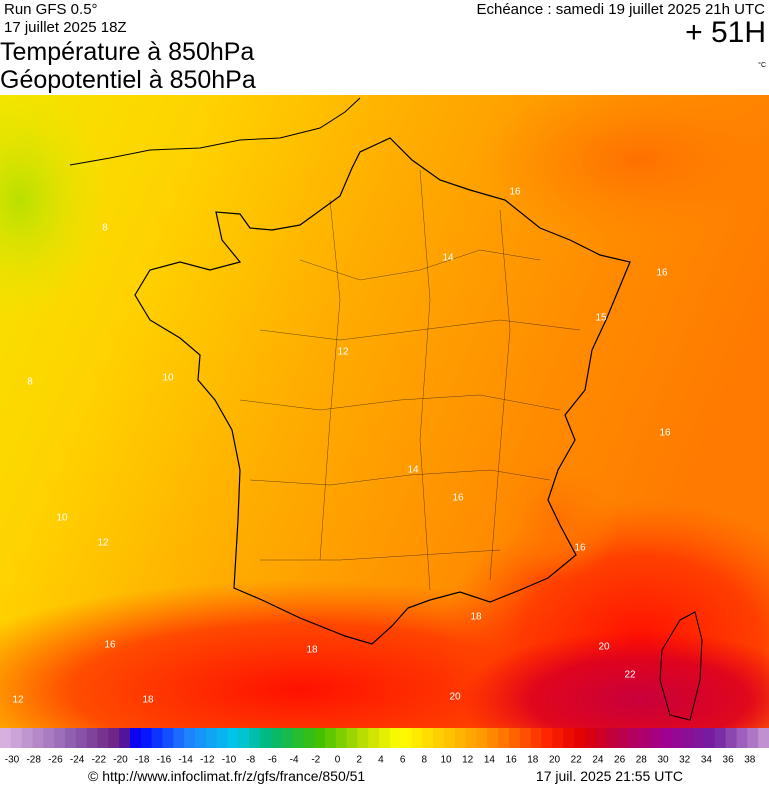 The width and height of the screenshot is (769, 786). What do you see at coordinates (512, 760) in the screenshot?
I see `colorbar-label: 16` at bounding box center [512, 760].